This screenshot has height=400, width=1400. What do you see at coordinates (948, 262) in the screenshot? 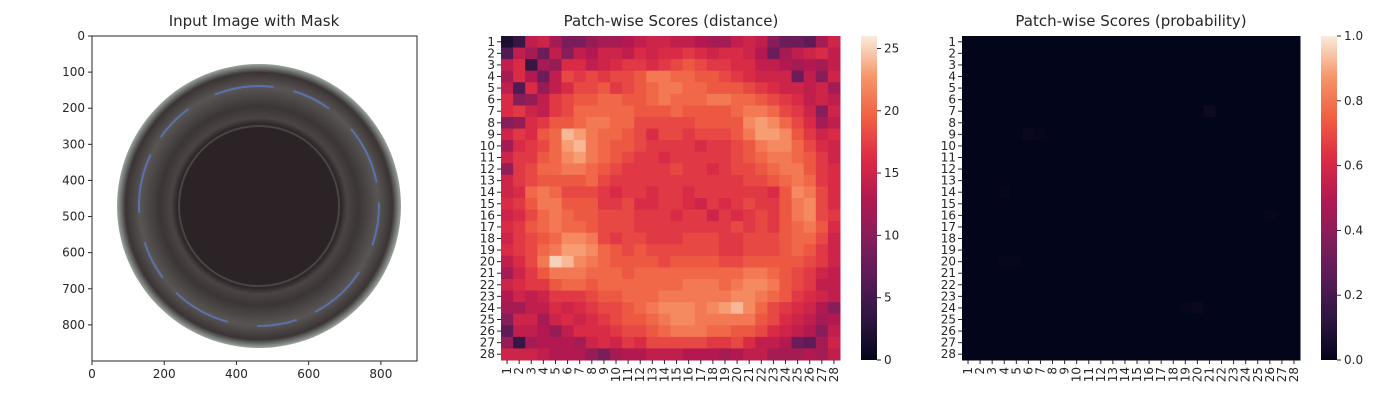
I see `probability-heatmap-y-tick-label: 20` at bounding box center [948, 262].